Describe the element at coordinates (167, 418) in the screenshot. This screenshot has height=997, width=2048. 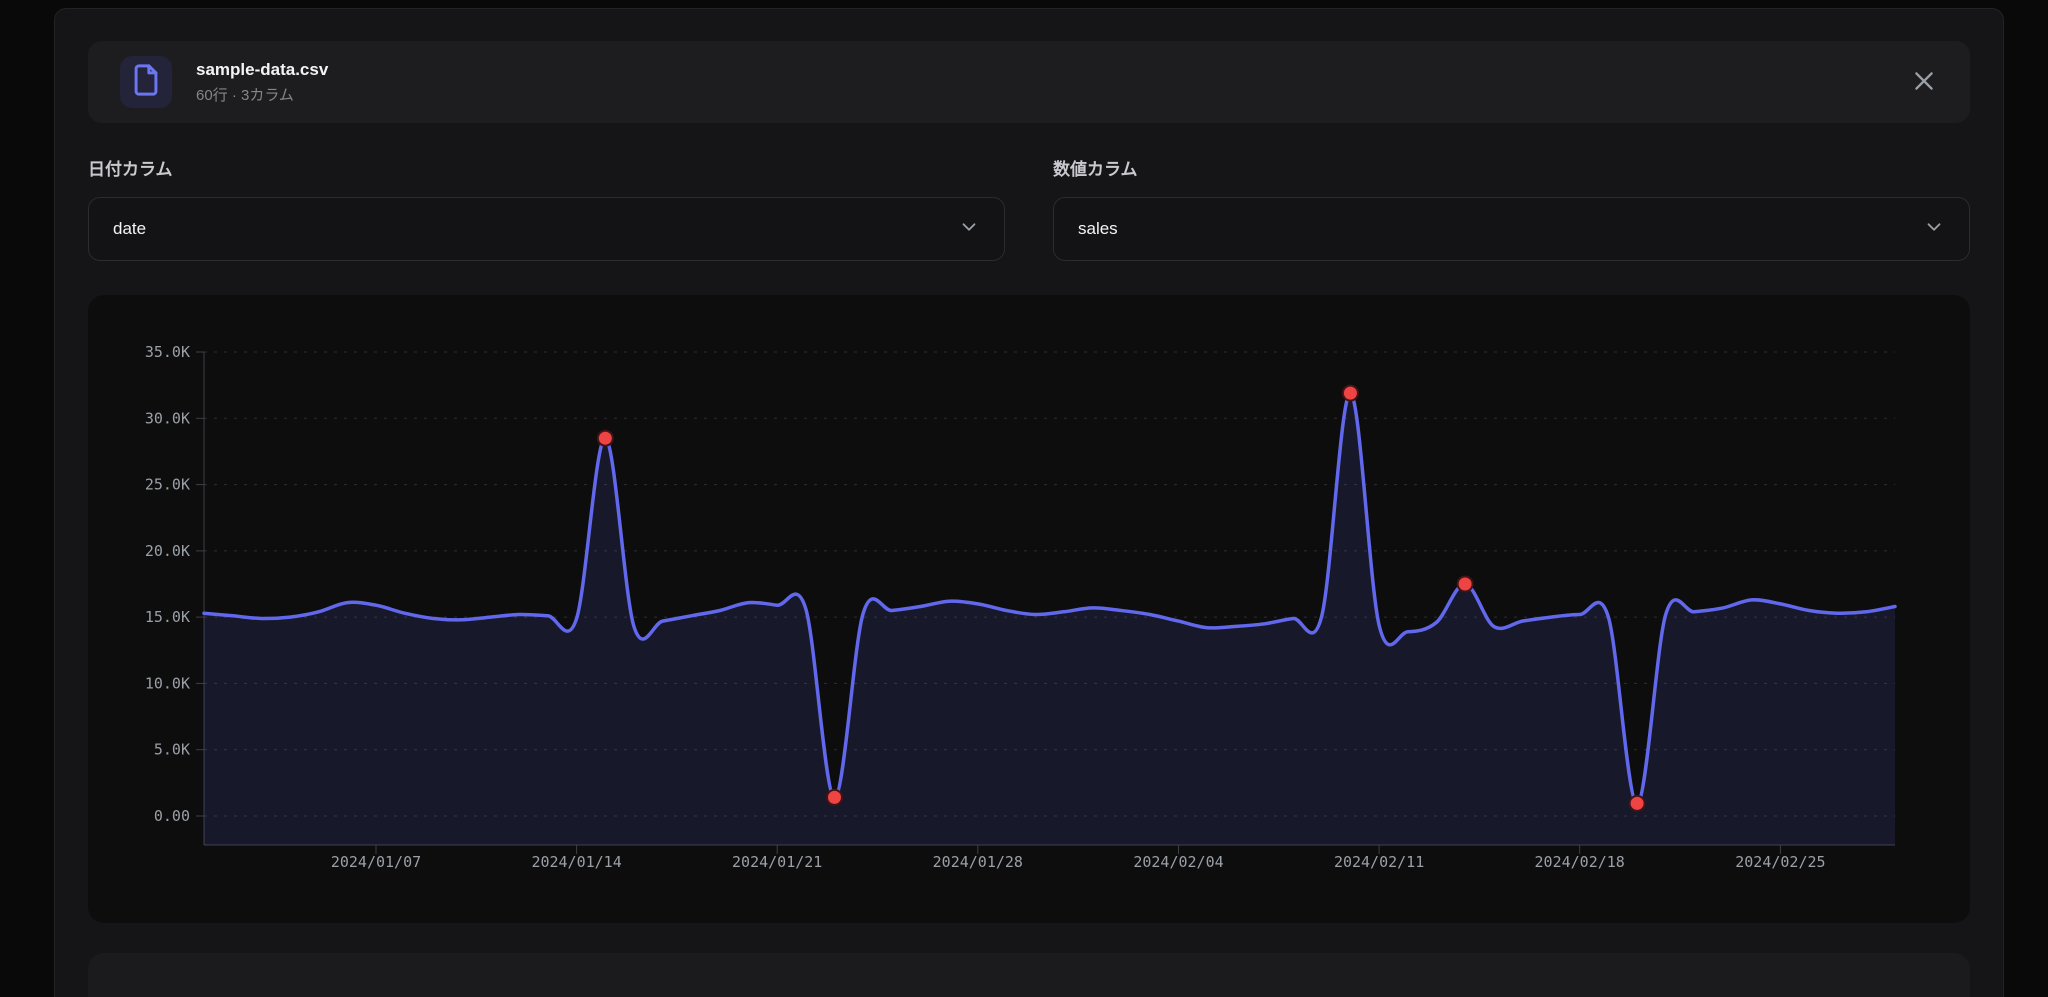
I see `y-axis-label: 30.0K` at that location.